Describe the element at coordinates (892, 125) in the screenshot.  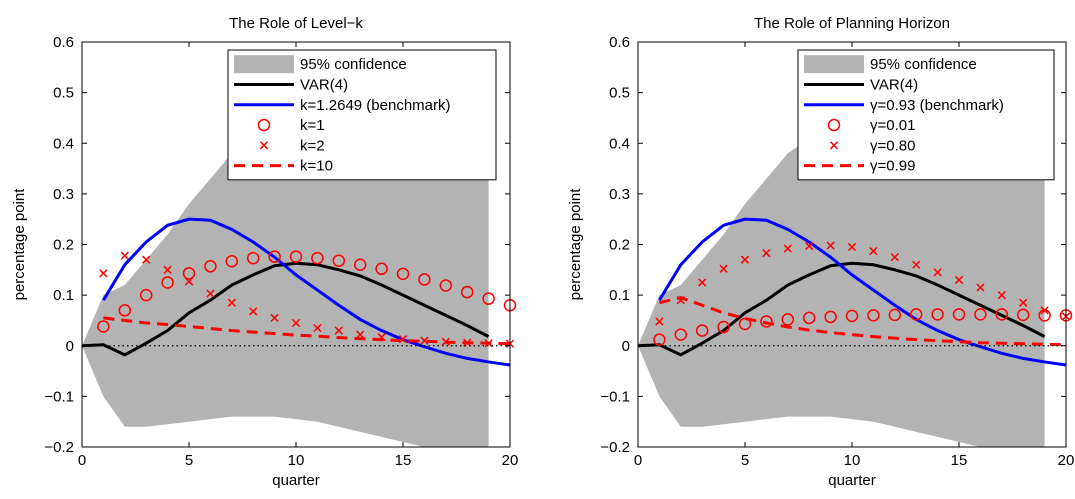
I see `chart1-legend-0-01-label: γ=0.01` at that location.